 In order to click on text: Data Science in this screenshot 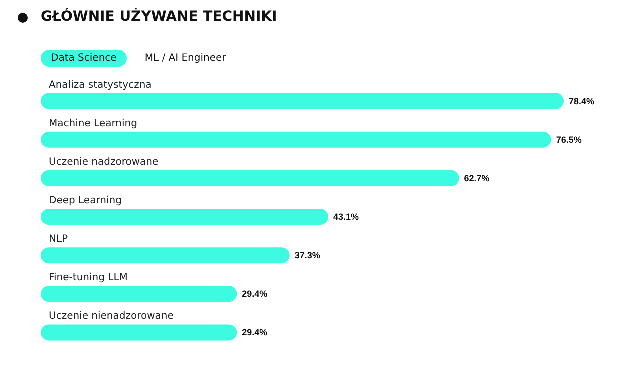, I will do `click(84, 58)`.